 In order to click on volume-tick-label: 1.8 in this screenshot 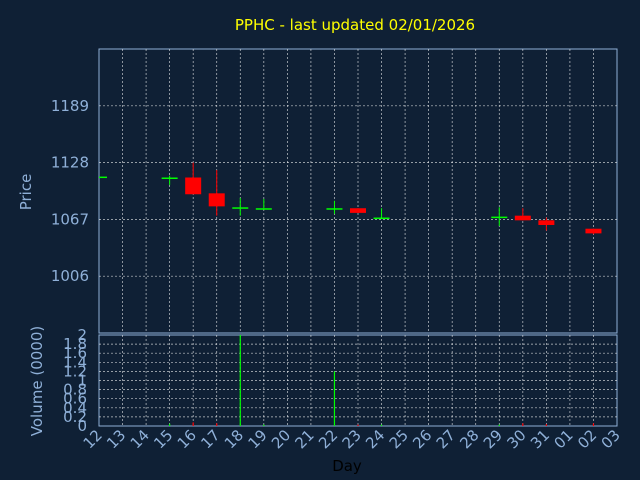, I will do `click(75, 344)`.